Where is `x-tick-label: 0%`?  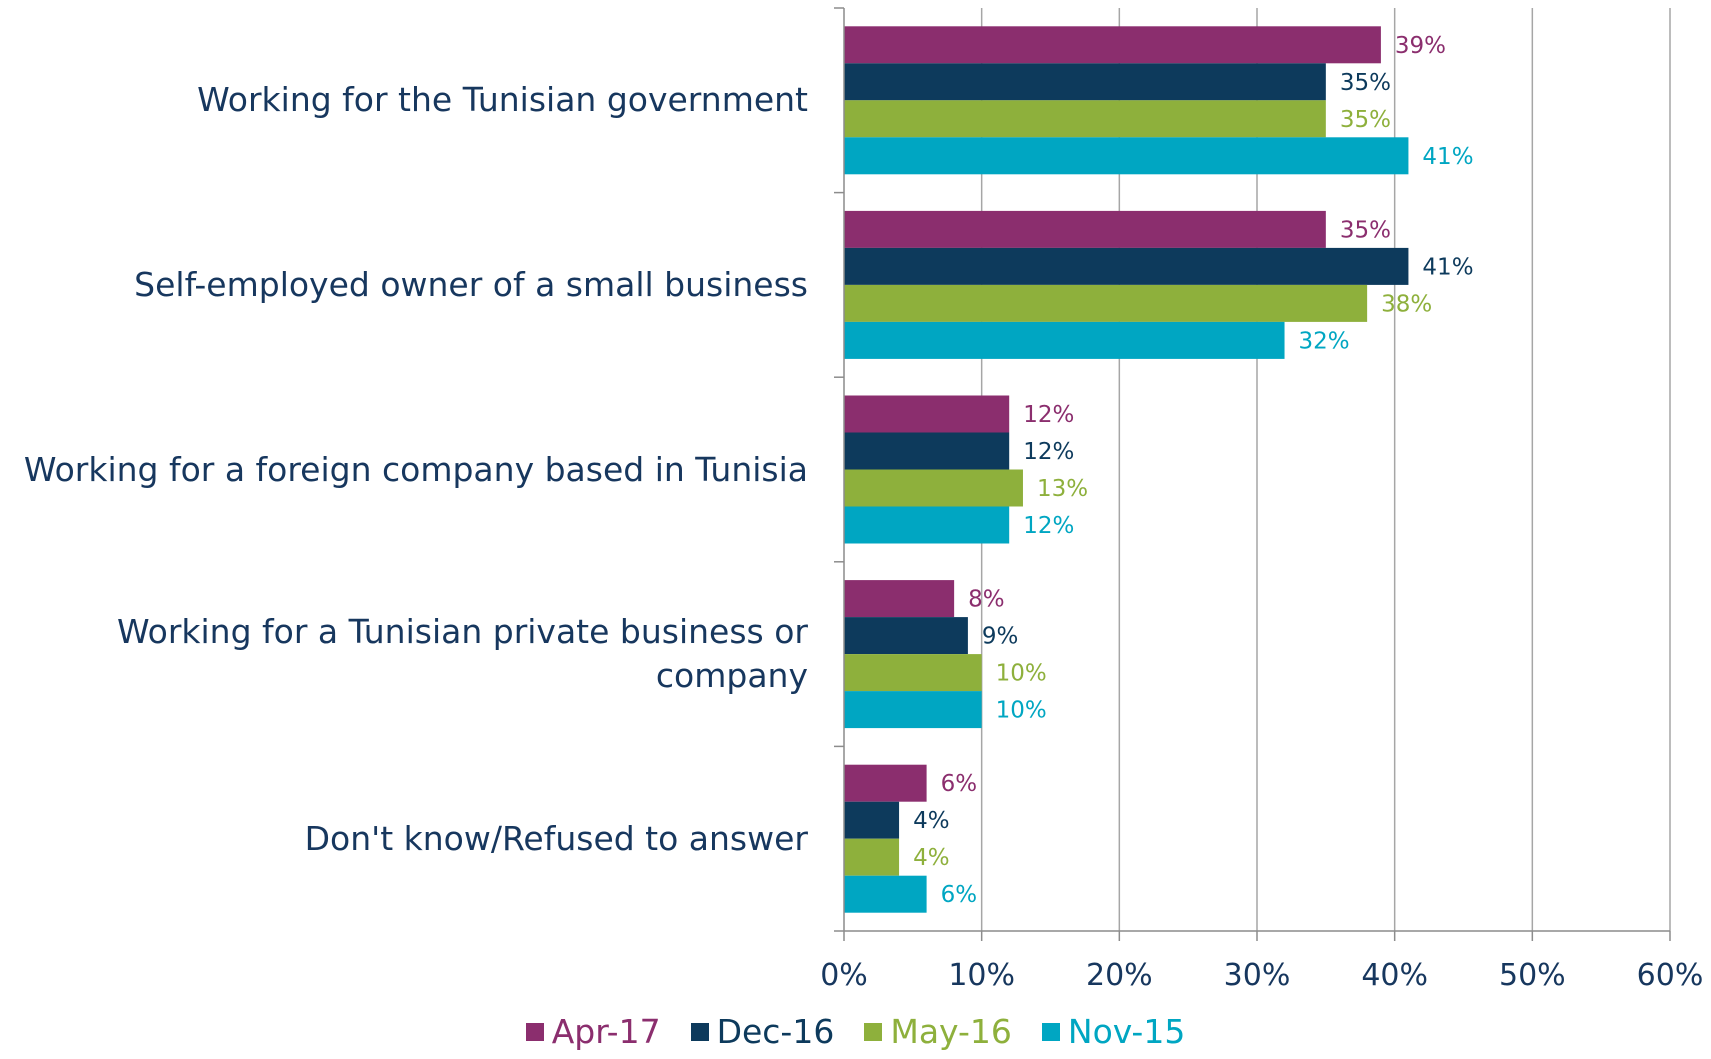
x-tick-label: 0% is located at coordinates (844, 975).